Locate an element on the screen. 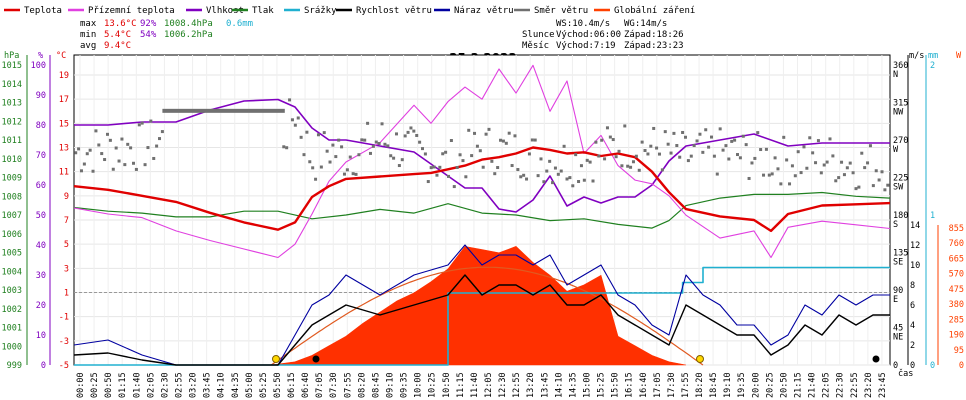  x-tick-label: 02:05 is located at coordinates (151, 385).